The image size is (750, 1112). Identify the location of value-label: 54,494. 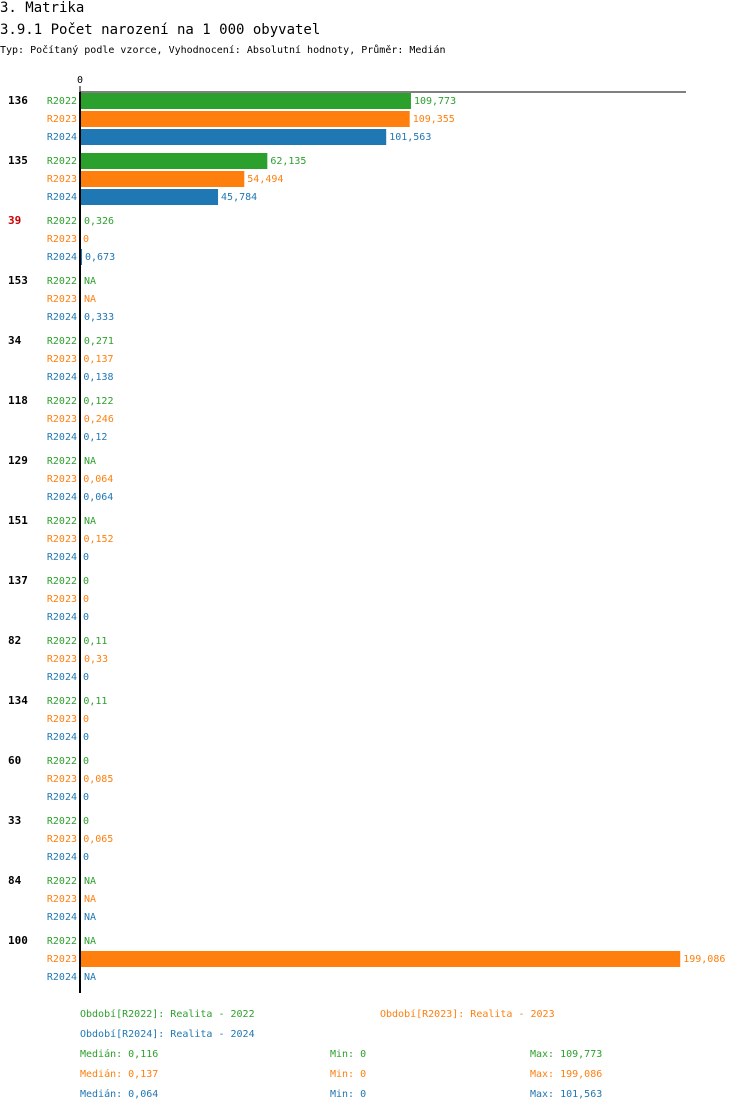
(265, 179).